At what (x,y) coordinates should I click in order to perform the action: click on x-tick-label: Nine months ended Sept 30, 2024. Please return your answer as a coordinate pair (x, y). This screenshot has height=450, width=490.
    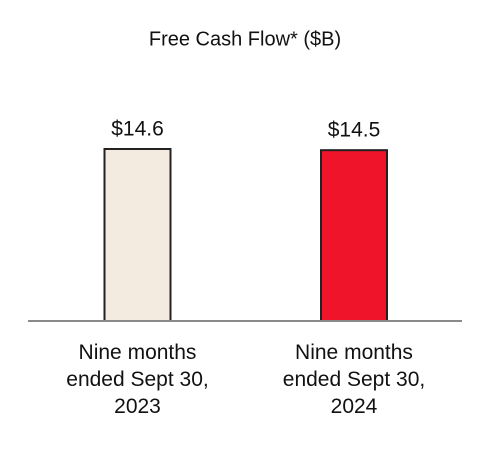
    Looking at the image, I should click on (354, 379).